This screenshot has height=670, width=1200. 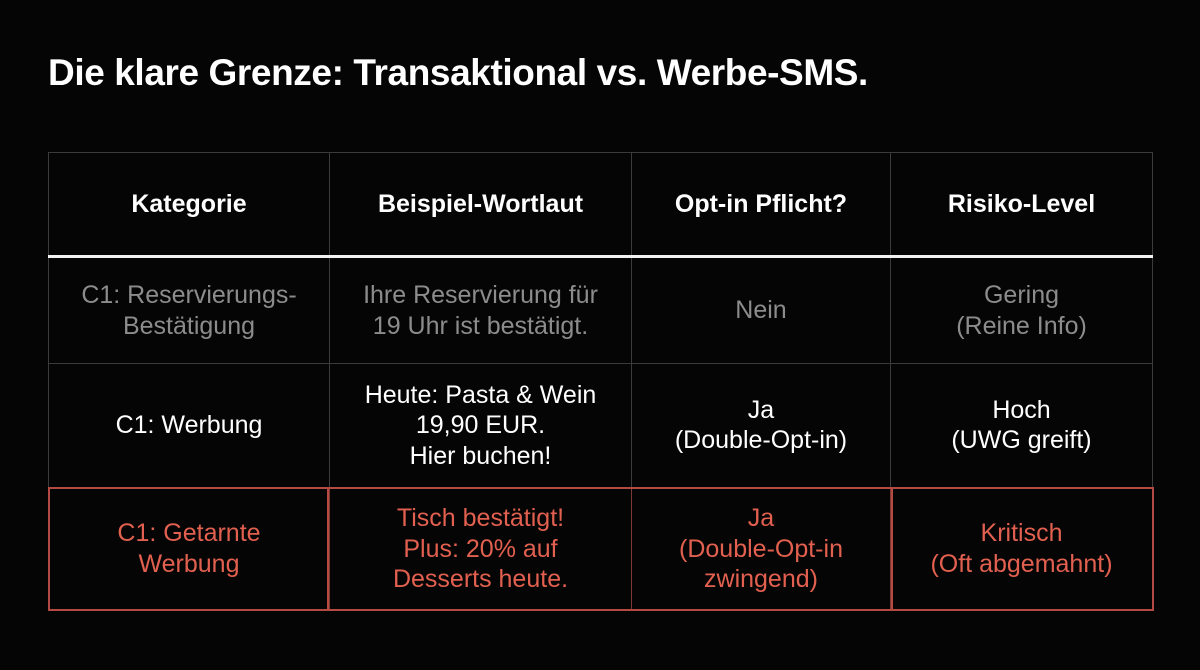 I want to click on cell-line: (Reine Info), so click(x=1021, y=325).